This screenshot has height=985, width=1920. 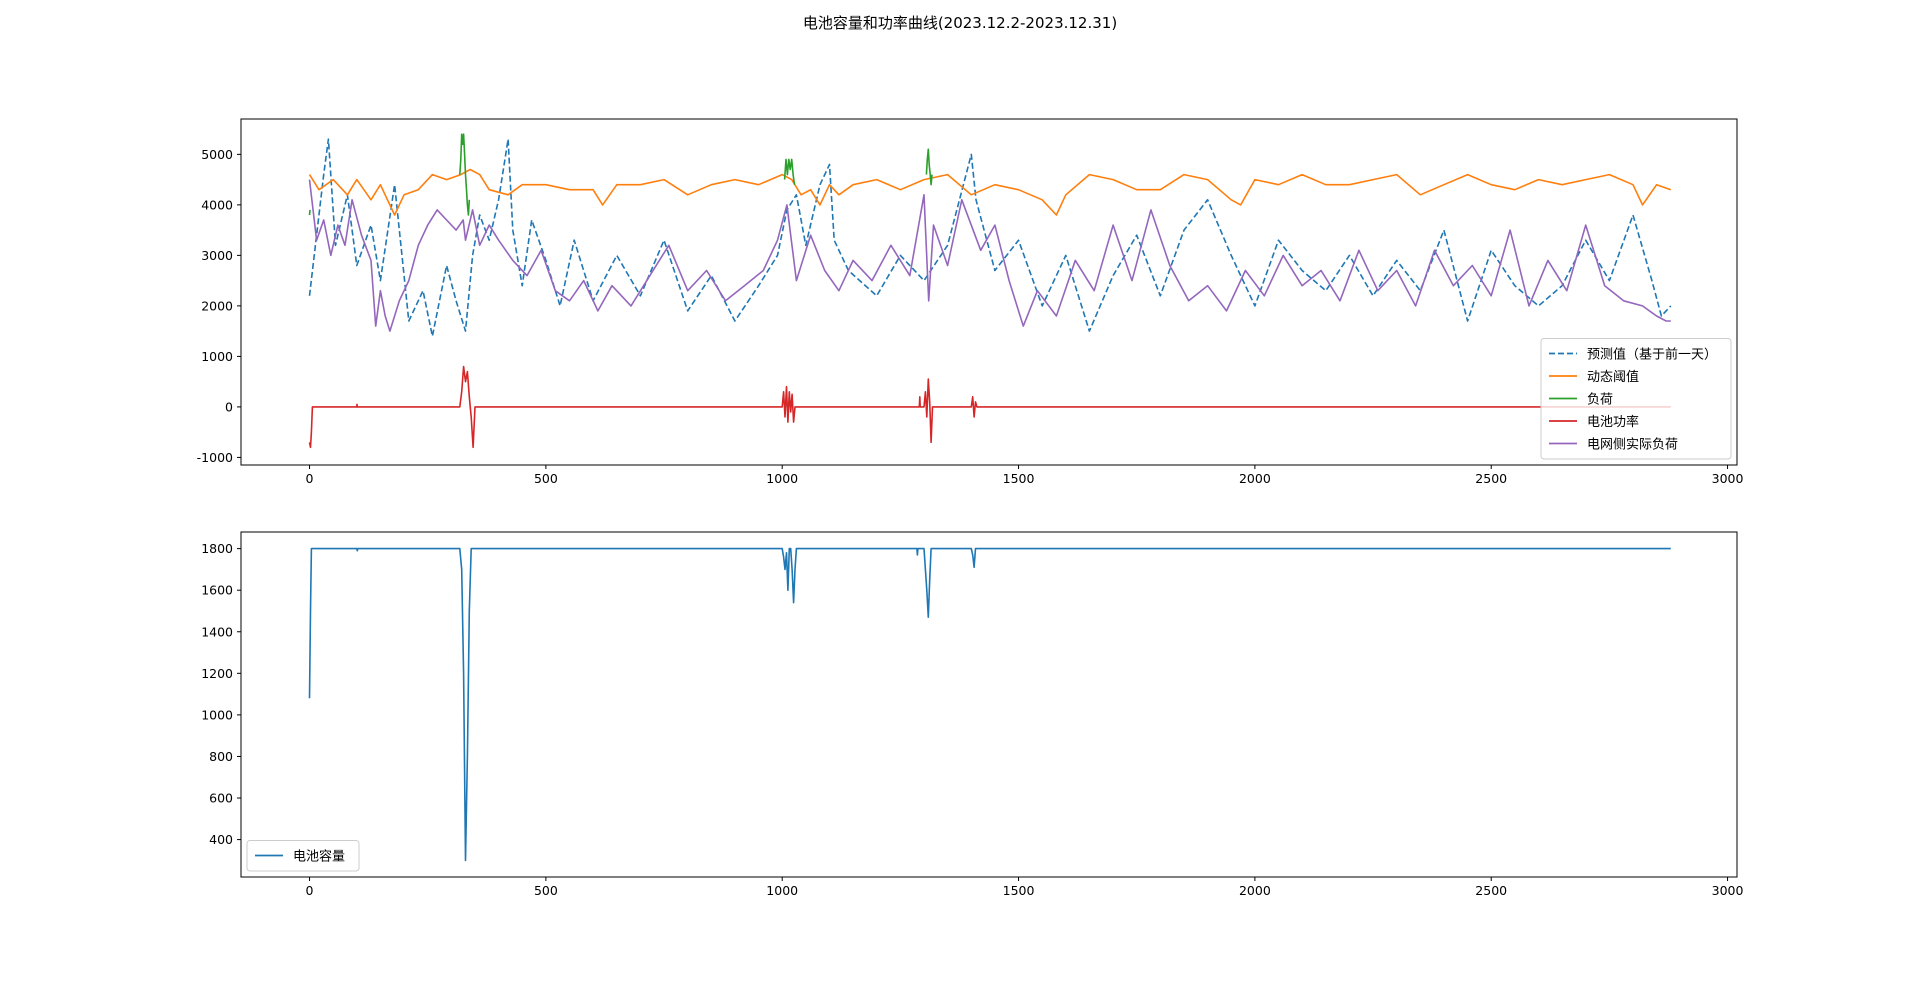 I want to click on top-legend-label-4: 电网侧实际负荷, so click(x=1632, y=445).